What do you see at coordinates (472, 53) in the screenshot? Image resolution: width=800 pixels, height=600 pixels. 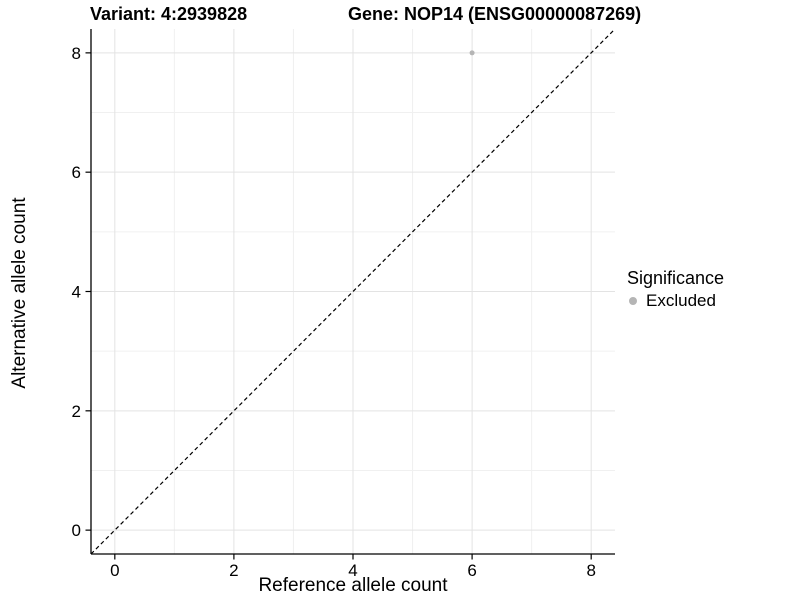 I see `data-point` at bounding box center [472, 53].